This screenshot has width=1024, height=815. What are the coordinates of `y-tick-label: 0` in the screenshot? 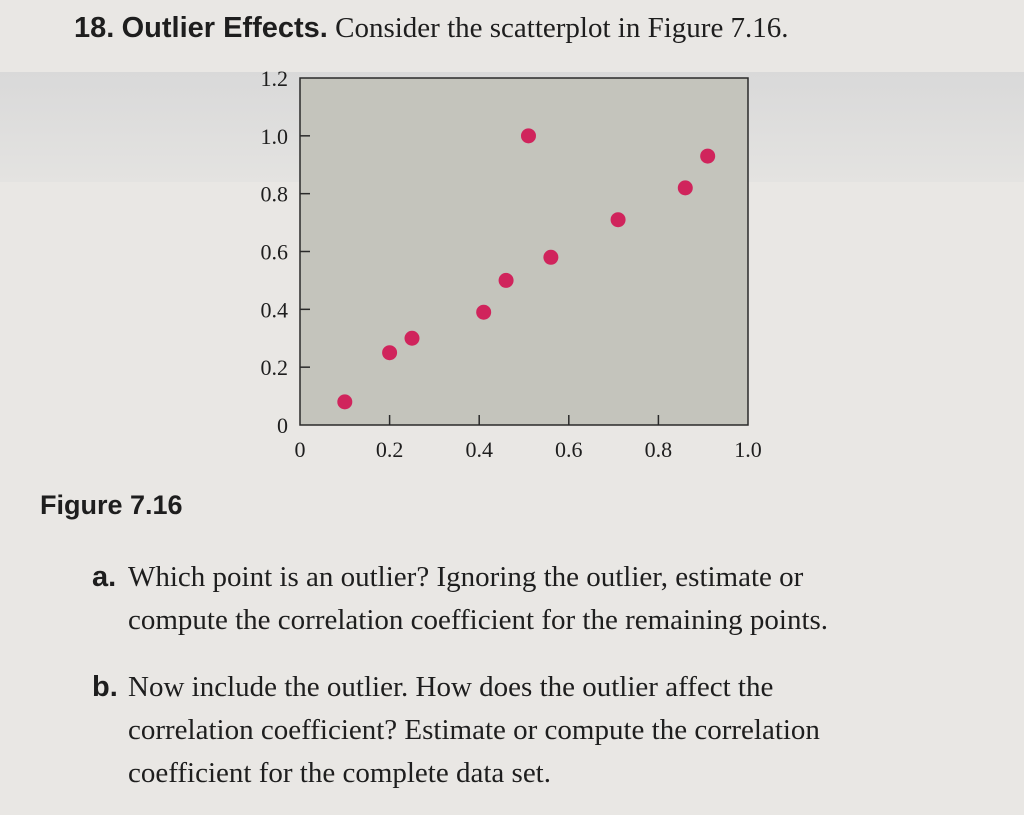 It's located at (282, 425).